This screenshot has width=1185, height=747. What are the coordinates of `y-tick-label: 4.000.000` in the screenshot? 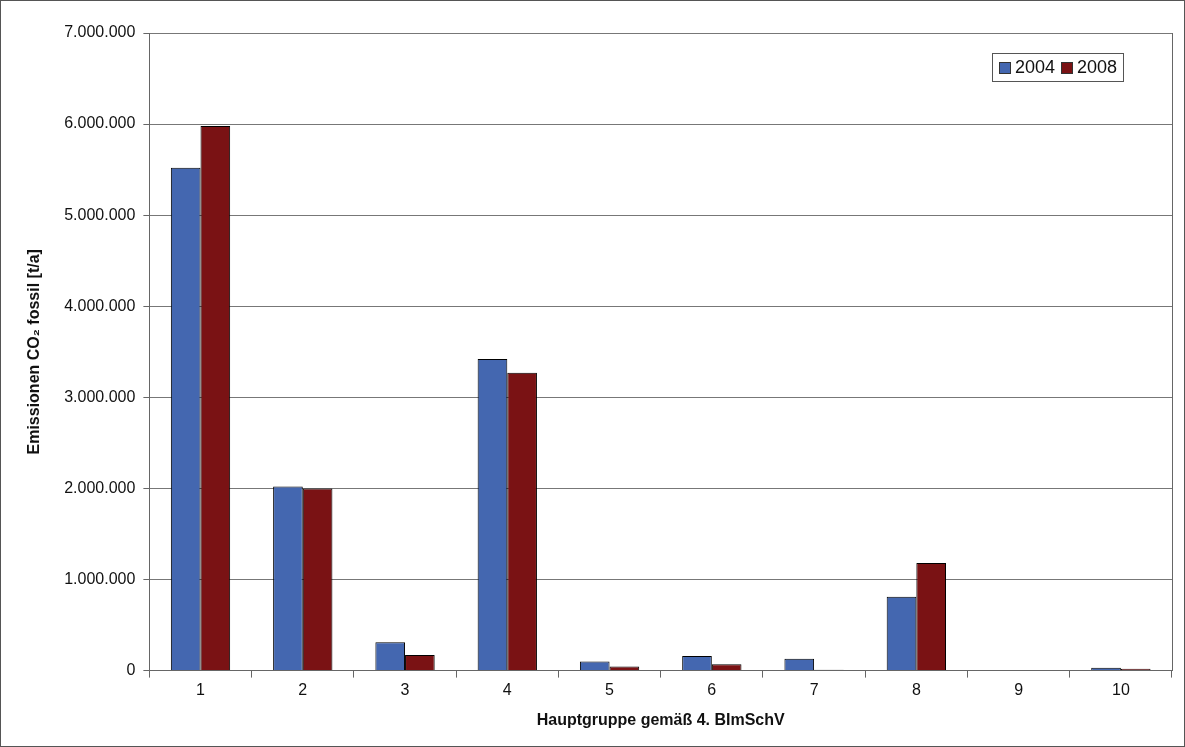 It's located at (100, 305).